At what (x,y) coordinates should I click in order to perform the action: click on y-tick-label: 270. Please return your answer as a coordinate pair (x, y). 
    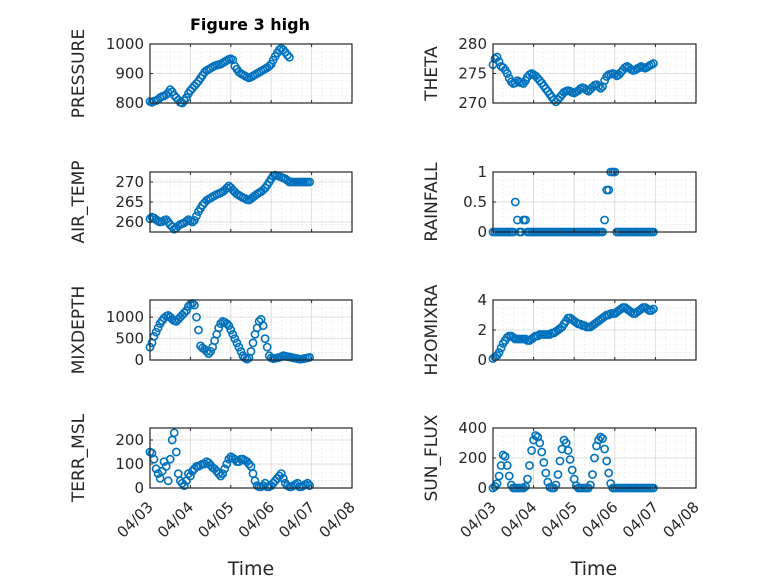
    Looking at the image, I should click on (129, 182).